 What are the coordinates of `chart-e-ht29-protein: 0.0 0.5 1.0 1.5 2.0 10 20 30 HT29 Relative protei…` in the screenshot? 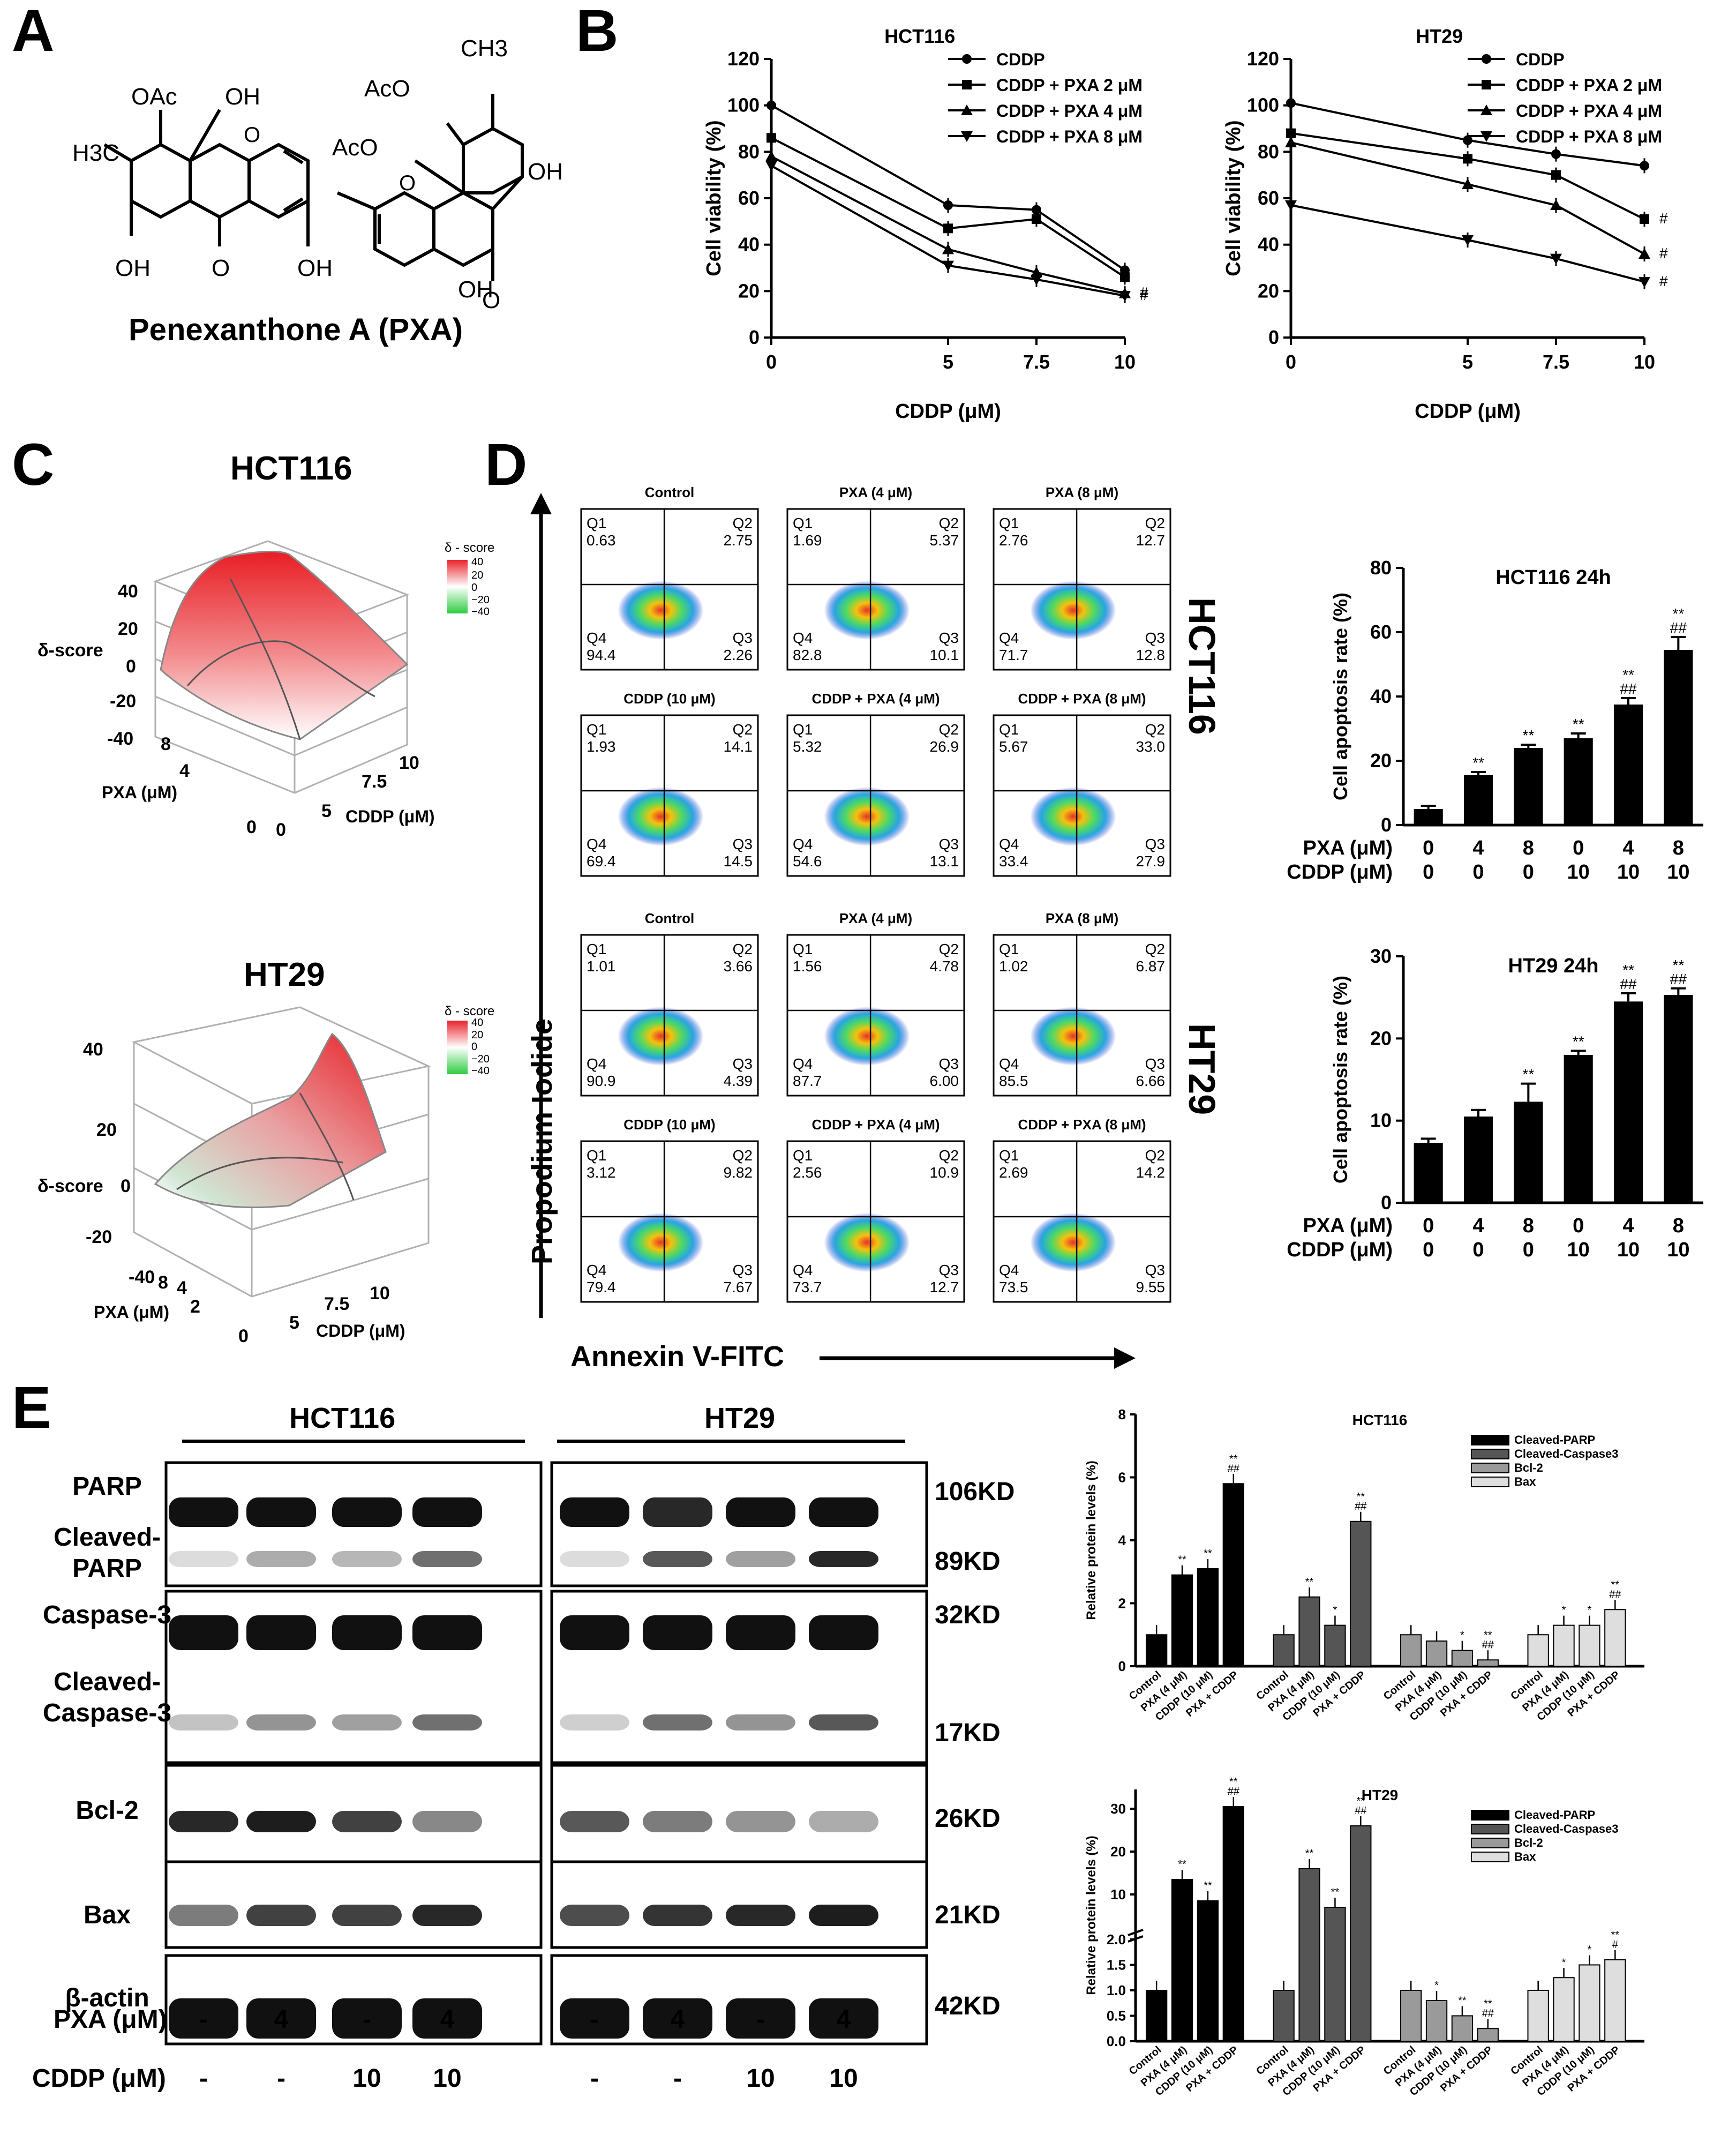 It's located at (1364, 1938).